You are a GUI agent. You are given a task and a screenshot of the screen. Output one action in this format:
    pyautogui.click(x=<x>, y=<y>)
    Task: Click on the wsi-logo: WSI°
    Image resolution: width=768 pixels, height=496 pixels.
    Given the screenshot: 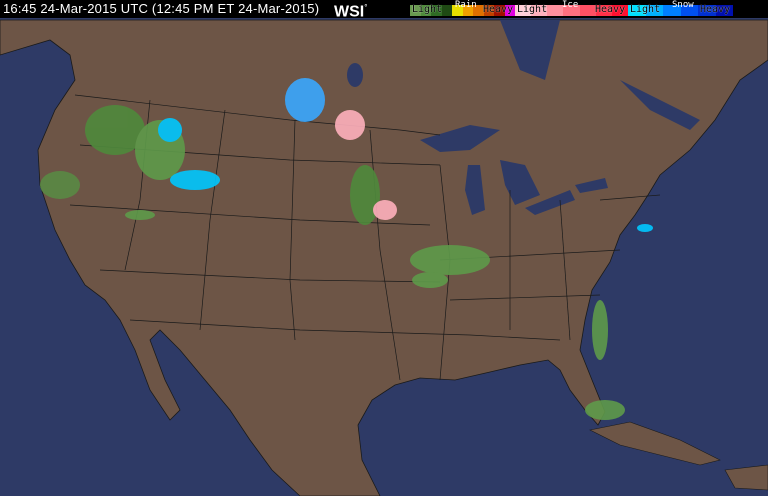 What is the action you would take?
    pyautogui.click(x=351, y=12)
    